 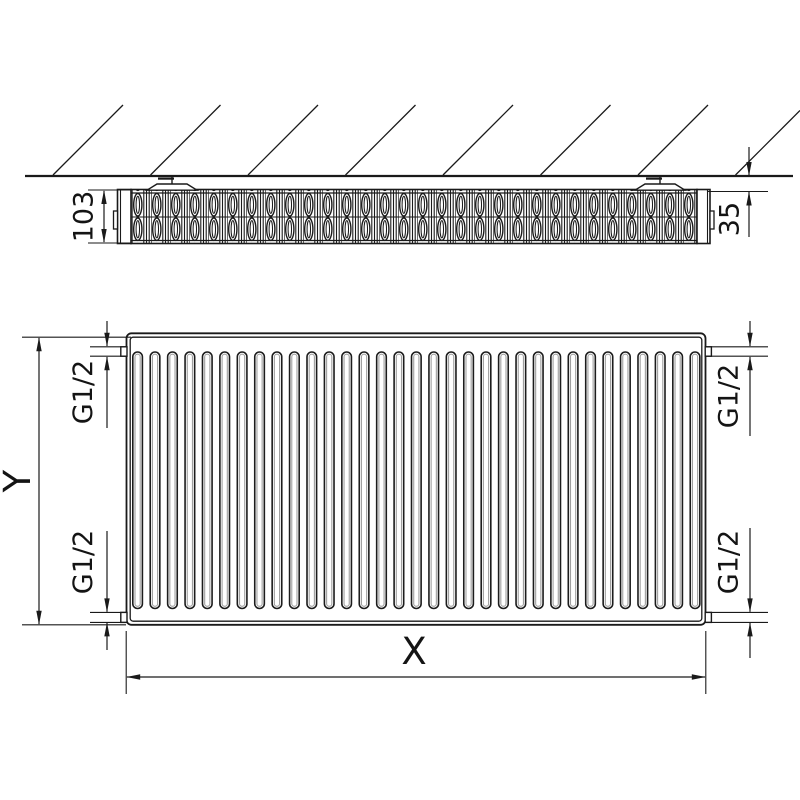 I want to click on dimension-width, so click(x=416, y=662).